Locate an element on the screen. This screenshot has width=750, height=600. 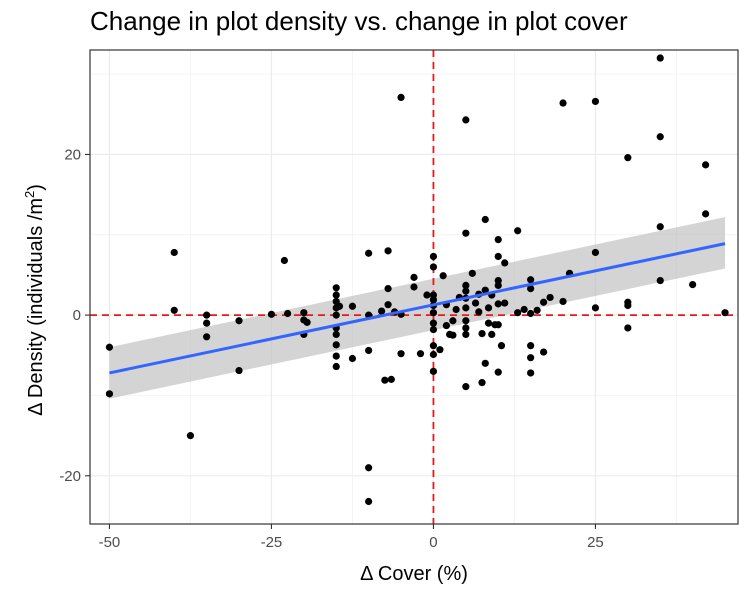
x-tick-label: 25 is located at coordinates (595, 542).